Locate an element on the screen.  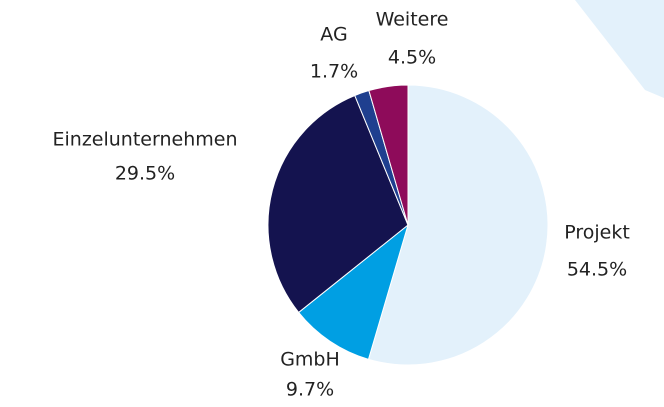
slice-value-label: 1.7% is located at coordinates (334, 72).